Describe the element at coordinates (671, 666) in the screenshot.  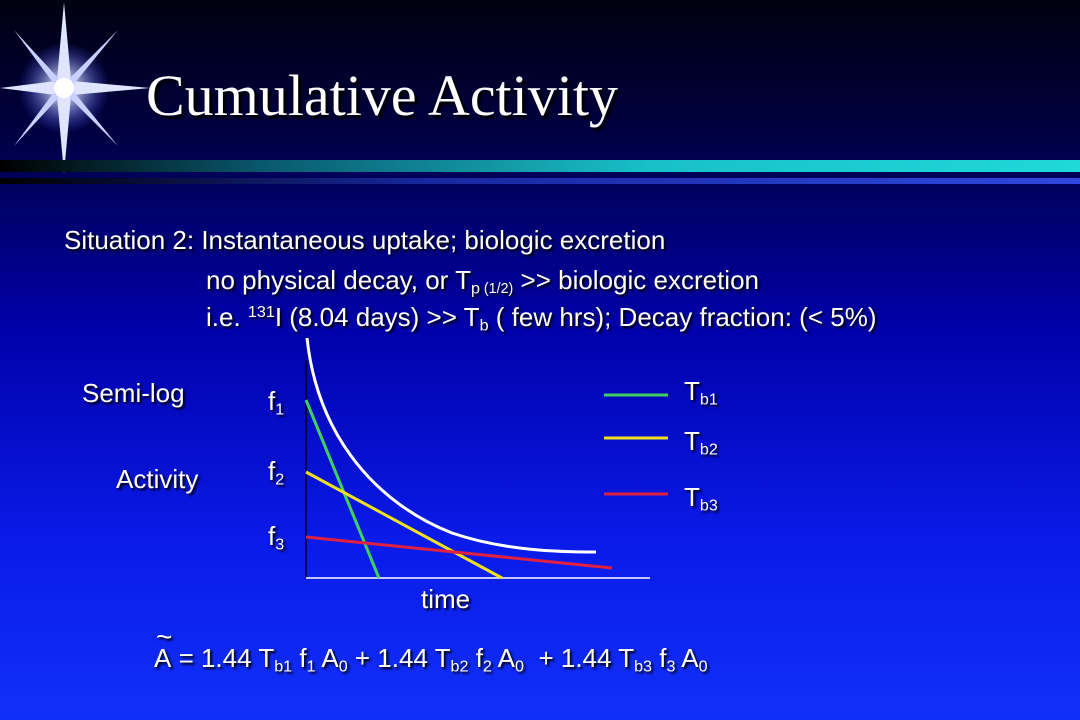
I see `formula-f3-sub: 3` at that location.